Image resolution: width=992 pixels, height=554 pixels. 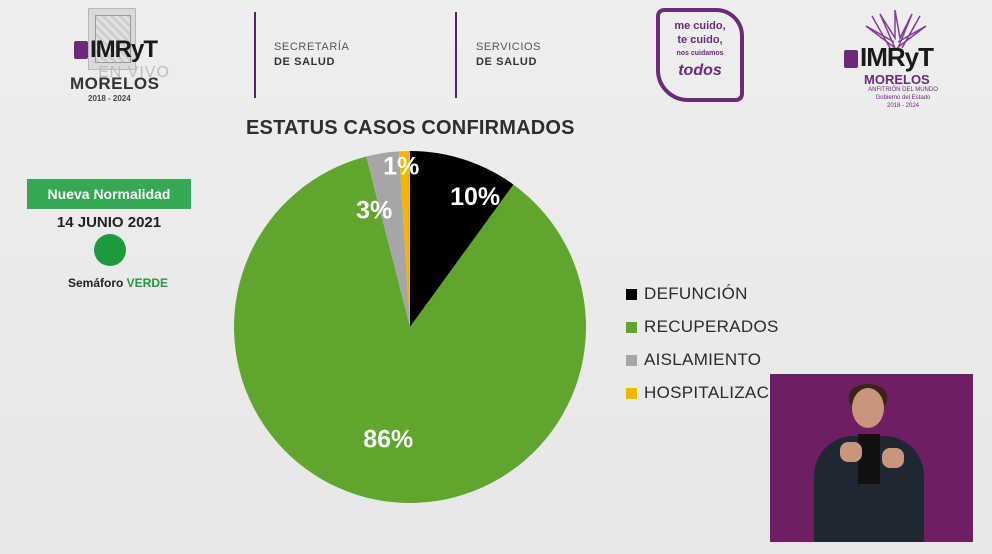 I want to click on legend-label: AISLAMIENTO, so click(x=703, y=359).